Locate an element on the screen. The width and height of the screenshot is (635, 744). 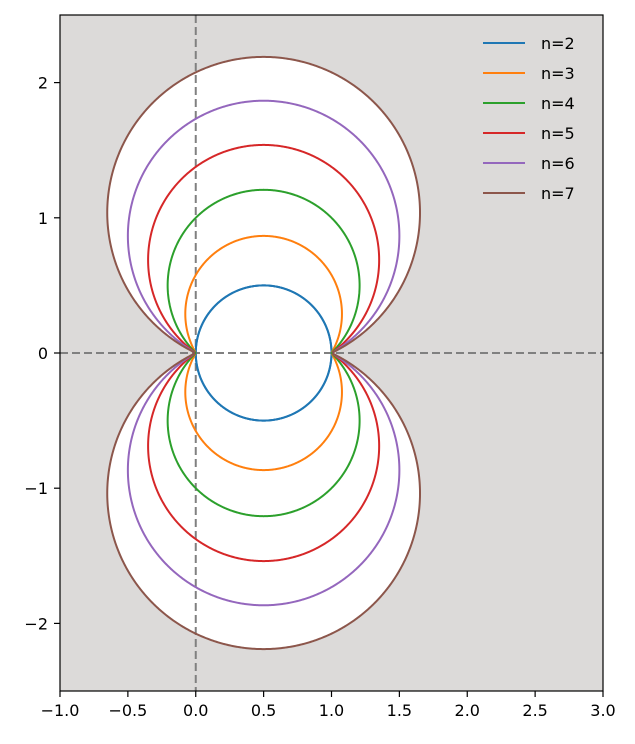
legend-label: n=7 is located at coordinates (558, 193).